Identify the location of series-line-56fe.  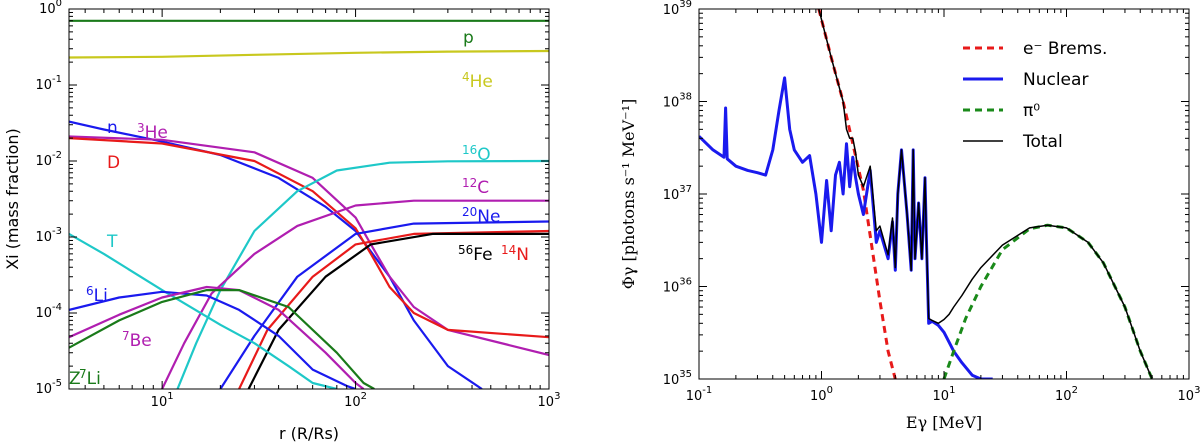
(398, 310).